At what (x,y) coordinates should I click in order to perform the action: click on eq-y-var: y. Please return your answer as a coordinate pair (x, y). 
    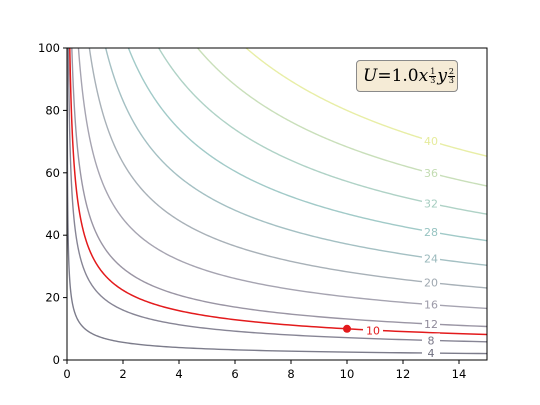
    Looking at the image, I should click on (442, 76).